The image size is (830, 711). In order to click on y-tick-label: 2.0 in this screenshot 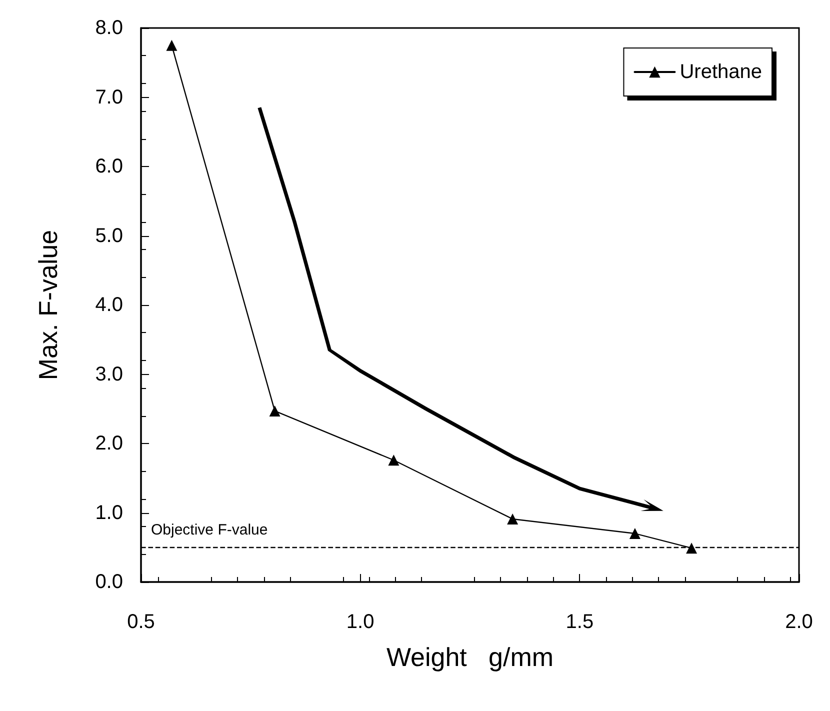, I will do `click(109, 443)`.